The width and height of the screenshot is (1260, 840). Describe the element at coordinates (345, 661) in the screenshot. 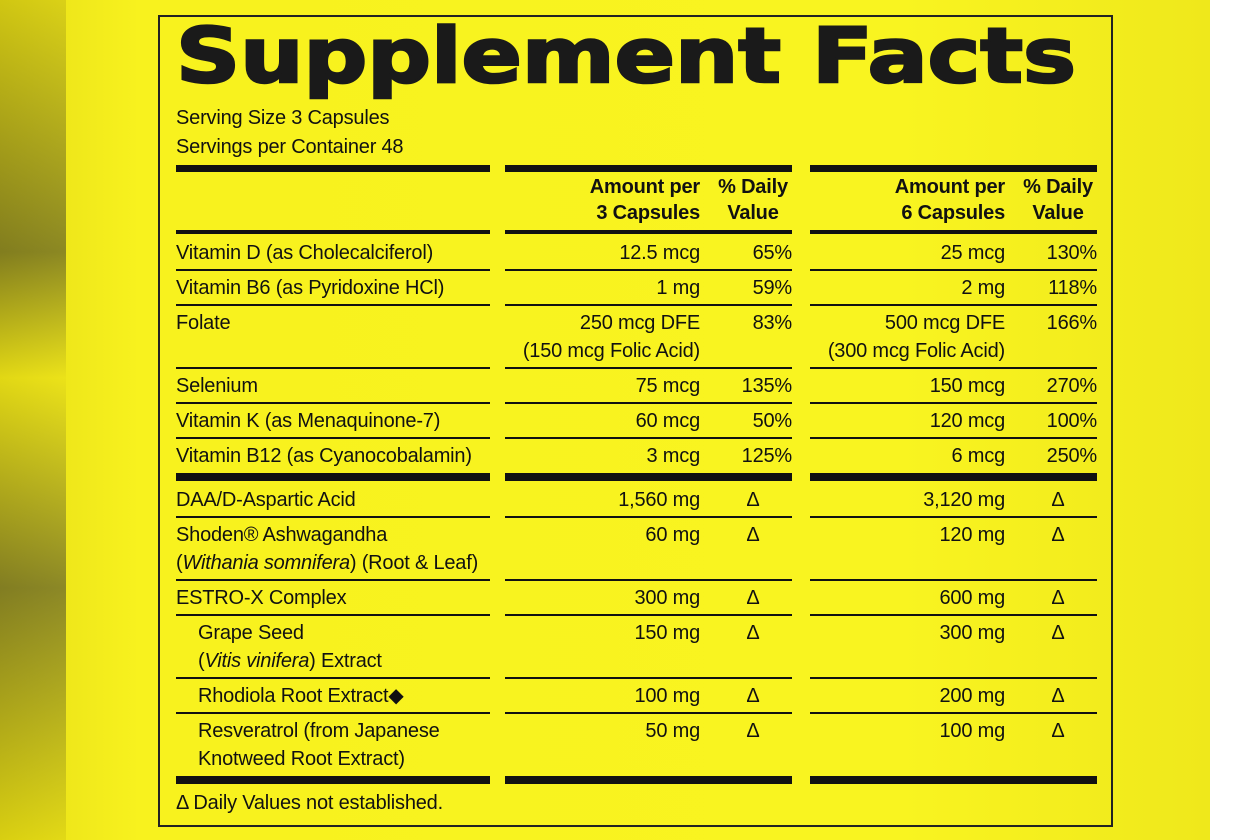

I see `name-part: ) Extract` at that location.